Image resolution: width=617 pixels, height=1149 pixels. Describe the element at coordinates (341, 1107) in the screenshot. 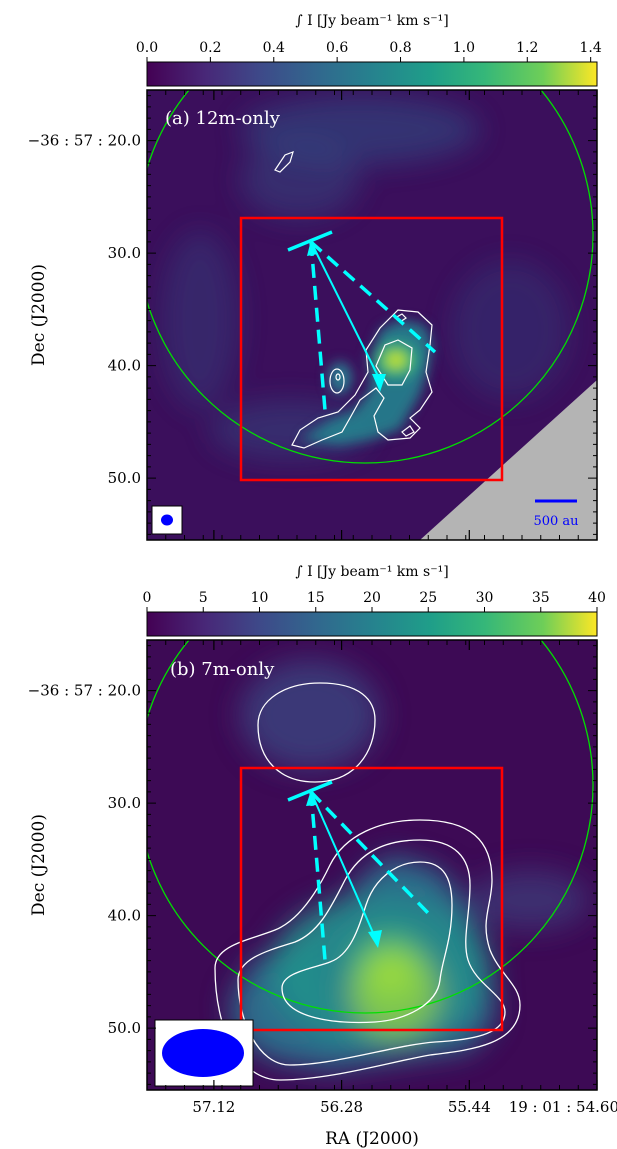

I see `xtick-label: 56.28` at that location.